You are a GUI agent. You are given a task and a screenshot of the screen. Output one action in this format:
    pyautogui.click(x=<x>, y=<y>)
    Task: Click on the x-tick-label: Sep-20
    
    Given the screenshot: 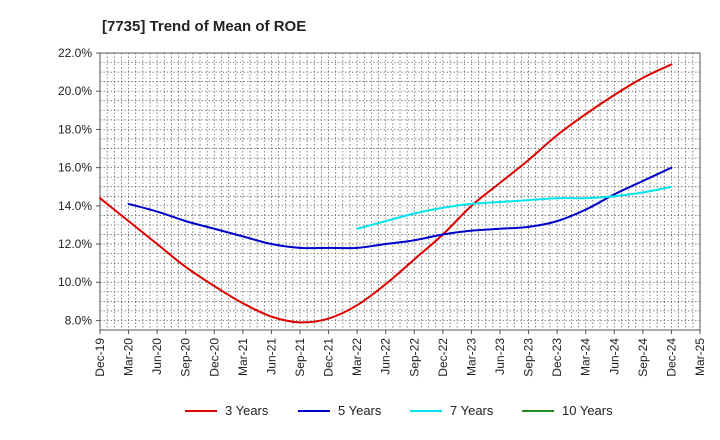 What is the action you would take?
    pyautogui.click(x=186, y=357)
    